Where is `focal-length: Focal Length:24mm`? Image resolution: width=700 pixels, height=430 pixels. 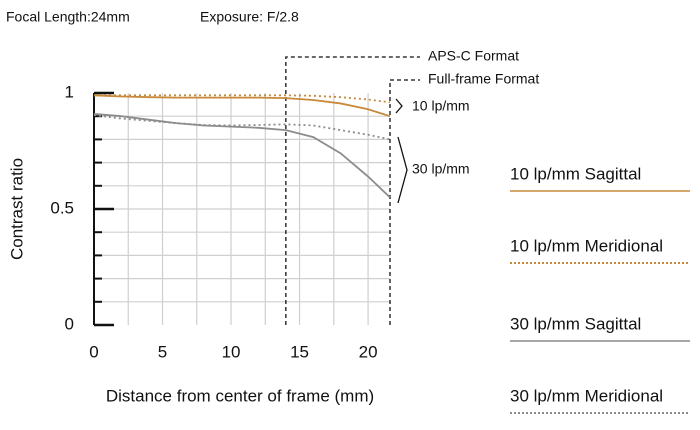
focal-length: Focal Length:24mm is located at coordinates (68, 17).